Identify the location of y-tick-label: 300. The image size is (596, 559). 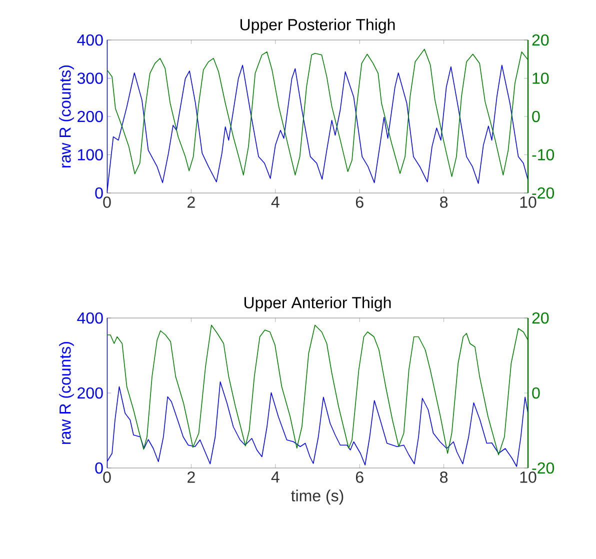
(90, 78).